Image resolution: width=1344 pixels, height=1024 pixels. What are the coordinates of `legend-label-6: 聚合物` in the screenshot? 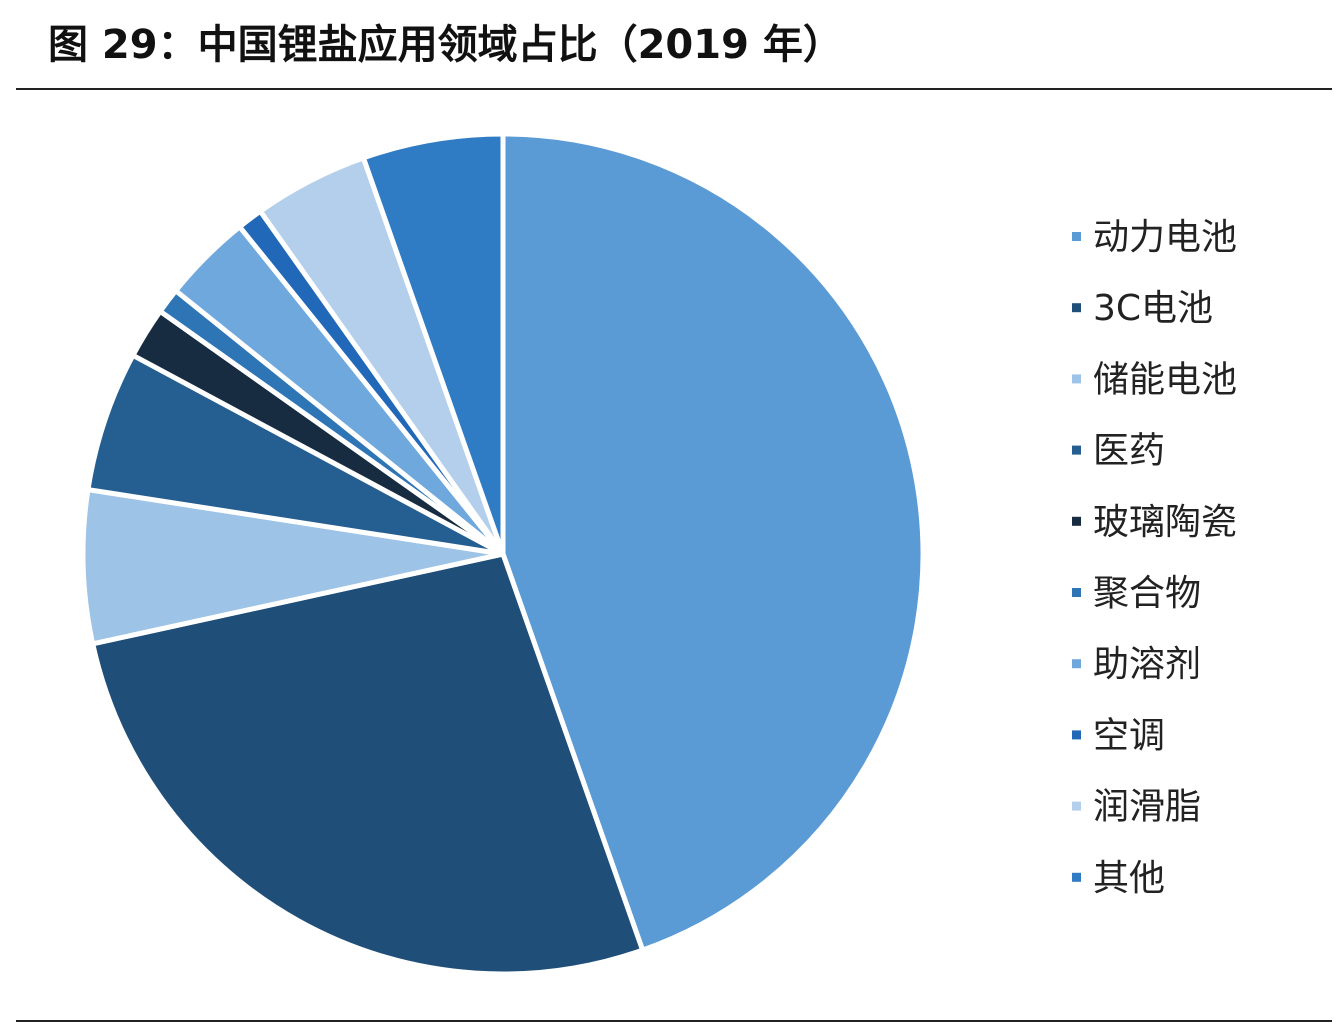 It's located at (1147, 593).